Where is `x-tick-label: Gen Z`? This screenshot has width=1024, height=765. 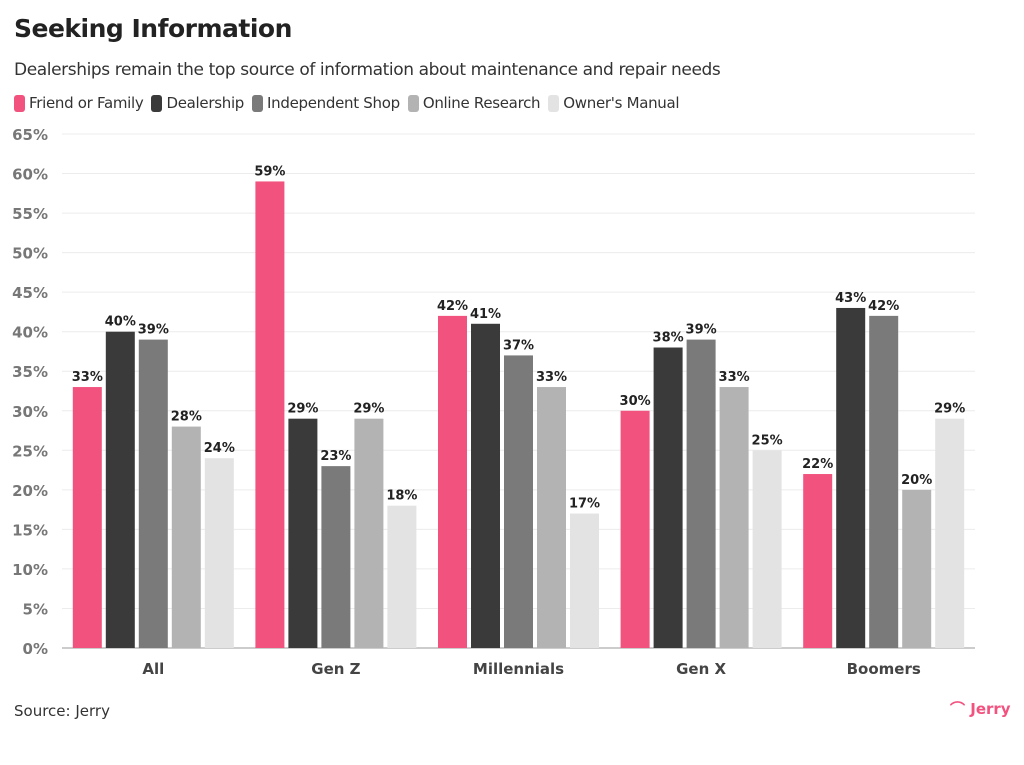
x-tick-label: Gen Z is located at coordinates (335, 669).